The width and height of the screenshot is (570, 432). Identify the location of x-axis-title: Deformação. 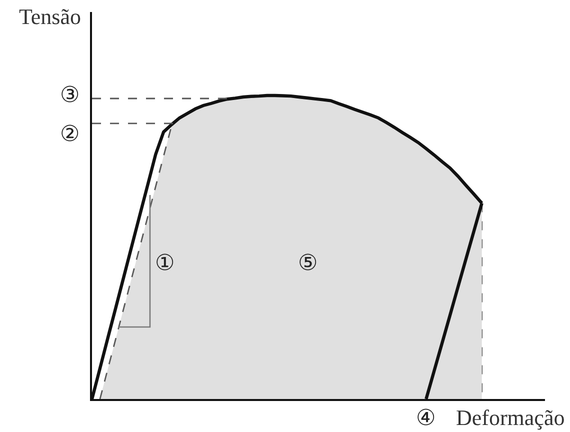
(510, 417).